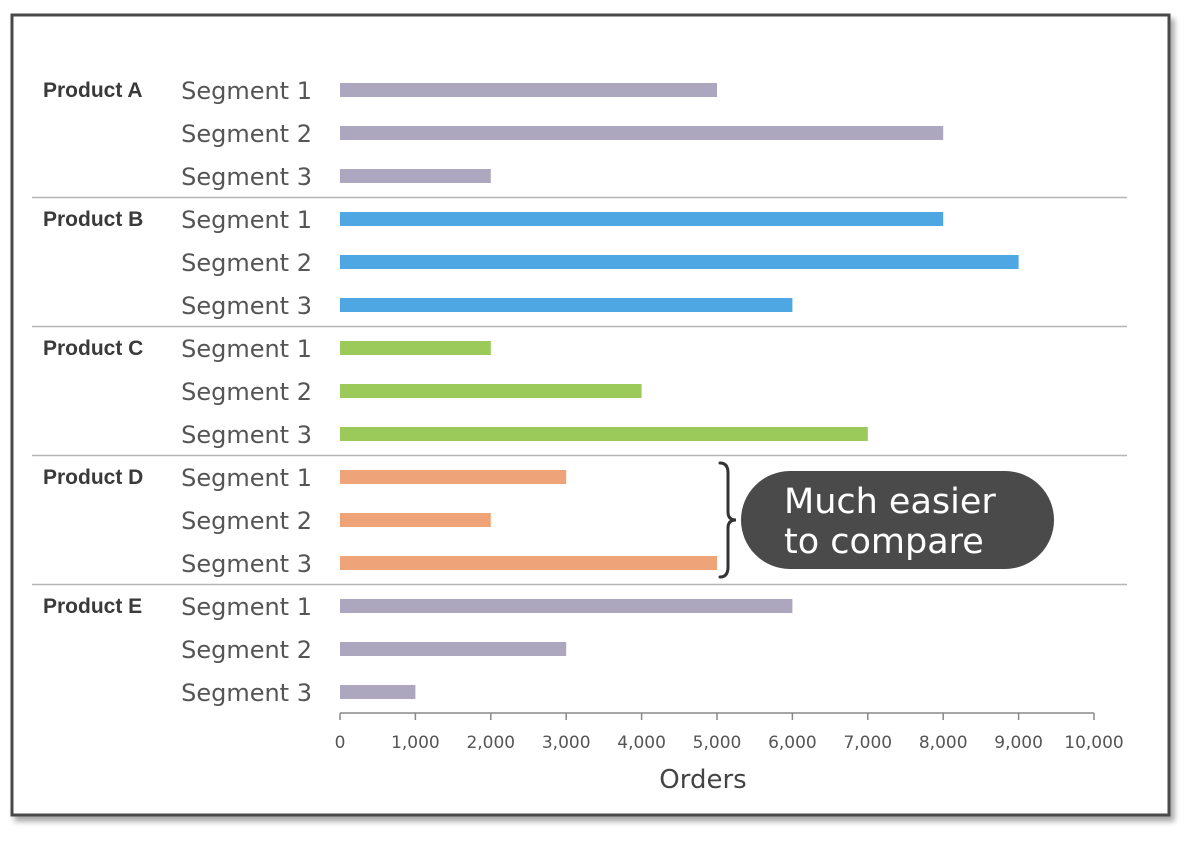 The image size is (1186, 846). Describe the element at coordinates (528, 90) in the screenshot. I see `product-a-segment-1-bar` at that location.